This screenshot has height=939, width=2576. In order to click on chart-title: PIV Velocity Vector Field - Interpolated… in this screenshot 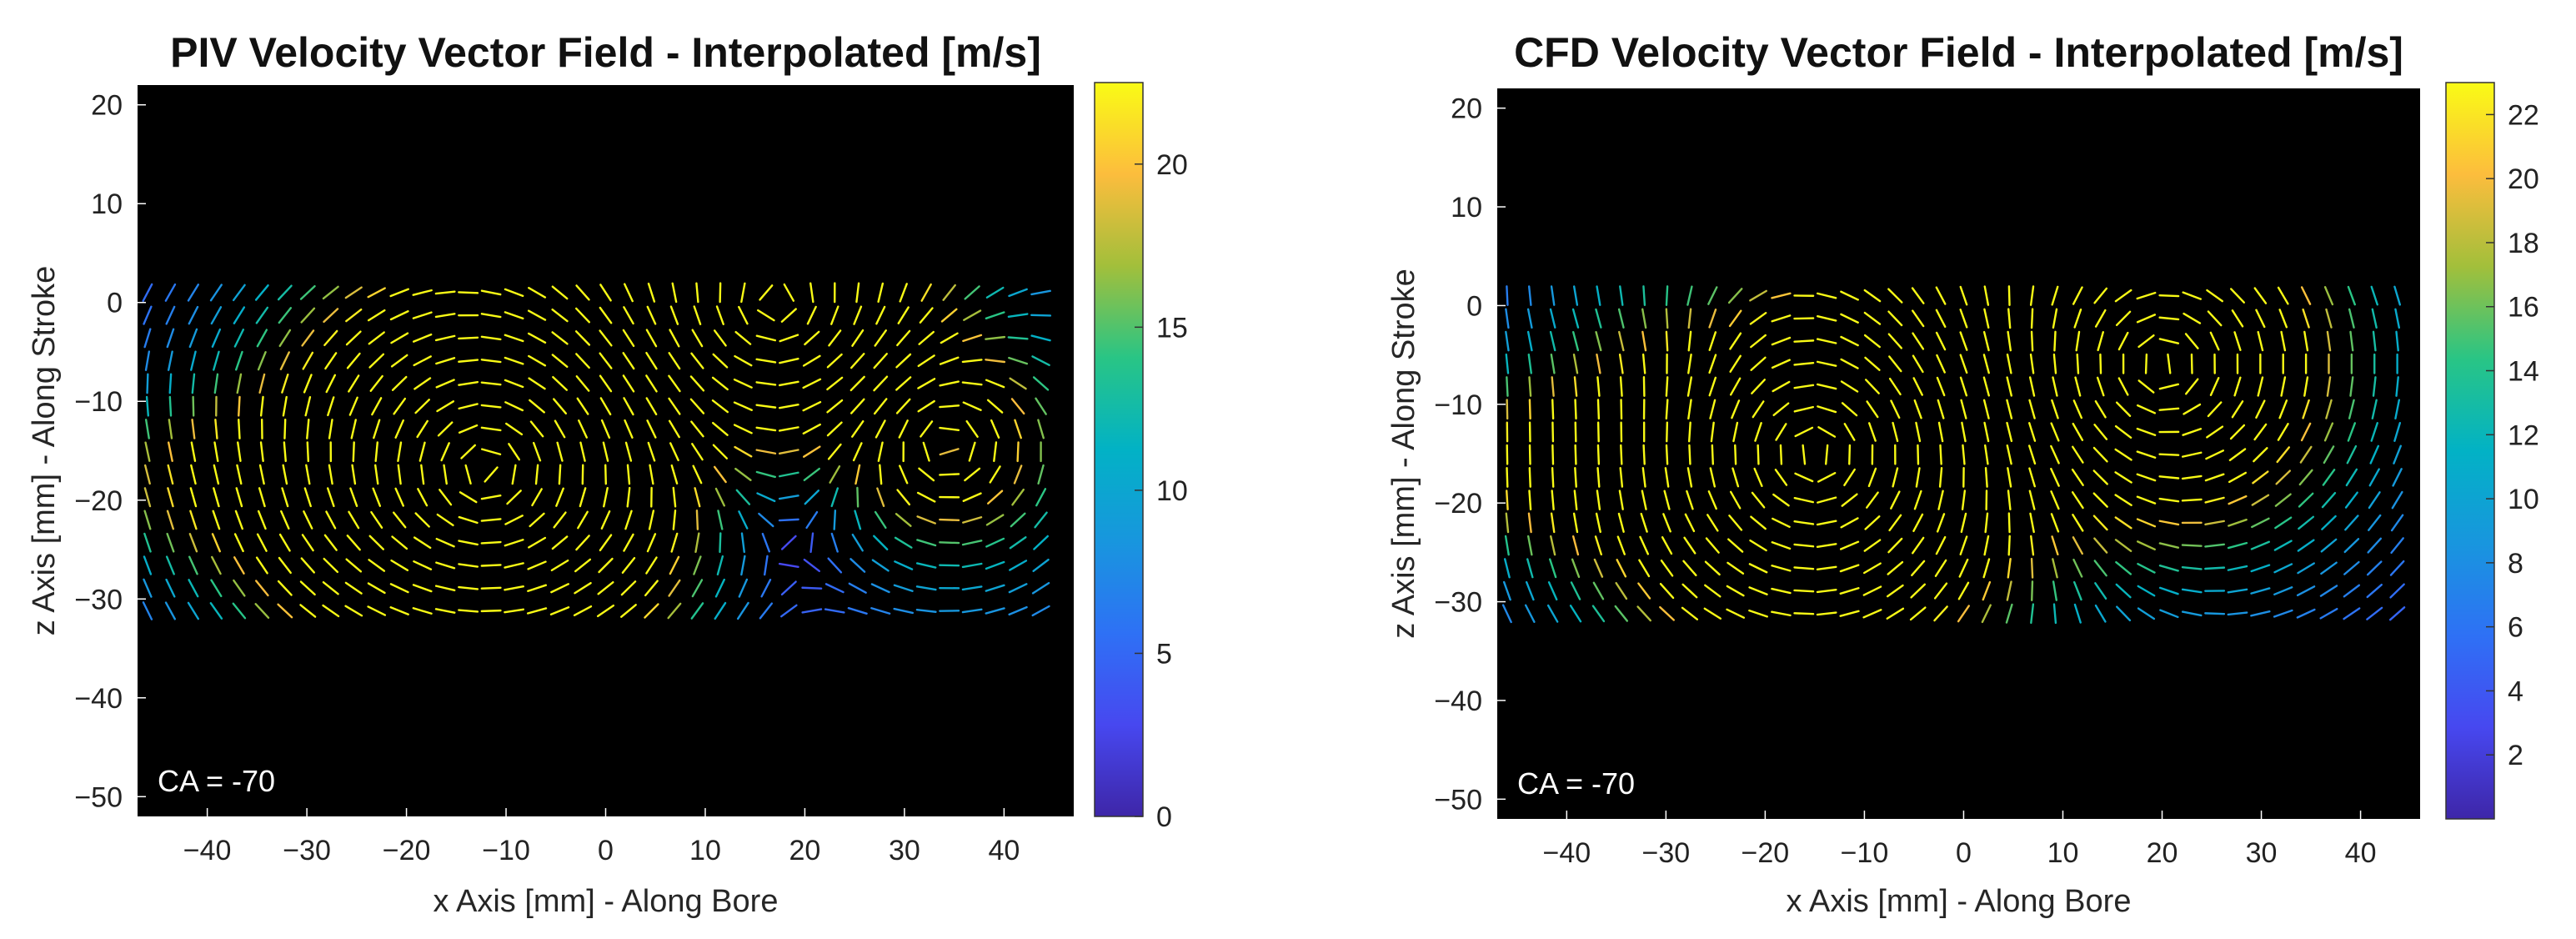, I will do `click(605, 52)`.